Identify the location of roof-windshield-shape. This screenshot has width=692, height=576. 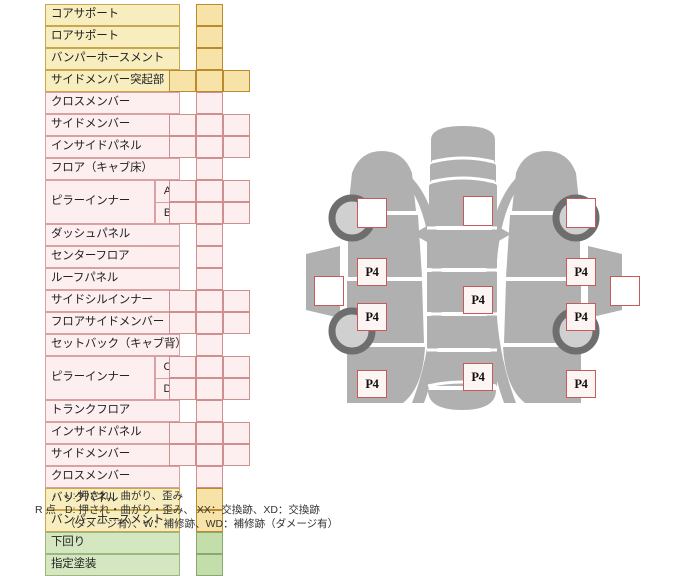
(463, 171).